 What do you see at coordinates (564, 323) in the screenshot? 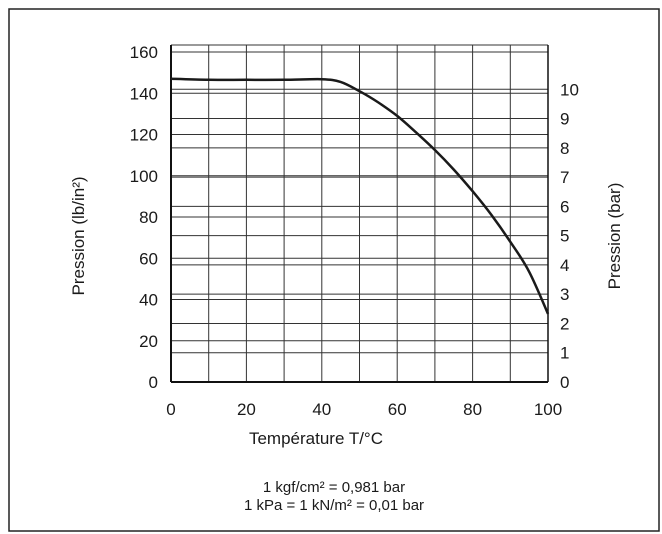
I see `y-right-tick-label: 2` at bounding box center [564, 323].